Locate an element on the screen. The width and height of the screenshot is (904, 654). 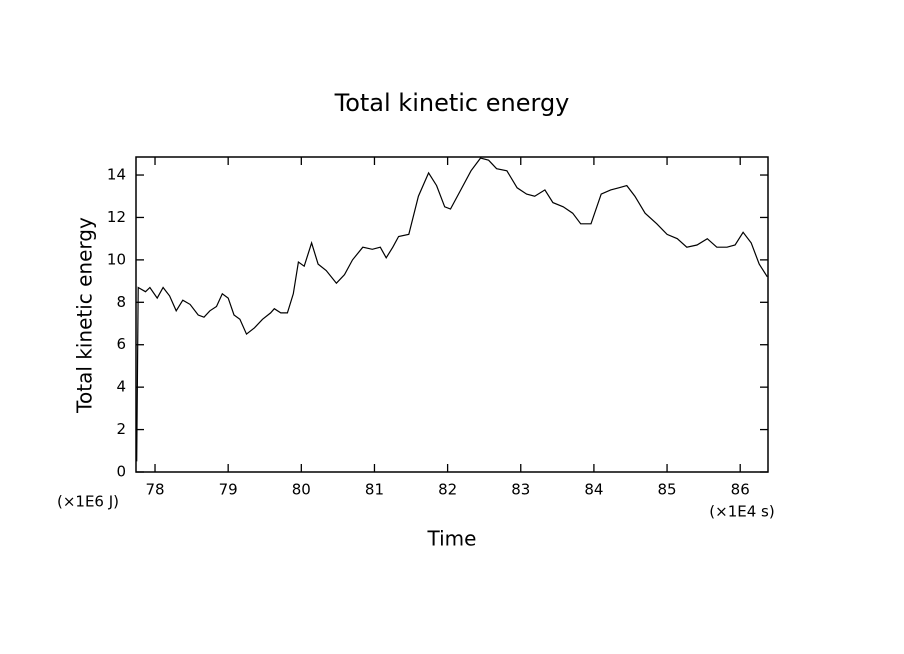
y-tick-label: 12 is located at coordinates (116, 217).